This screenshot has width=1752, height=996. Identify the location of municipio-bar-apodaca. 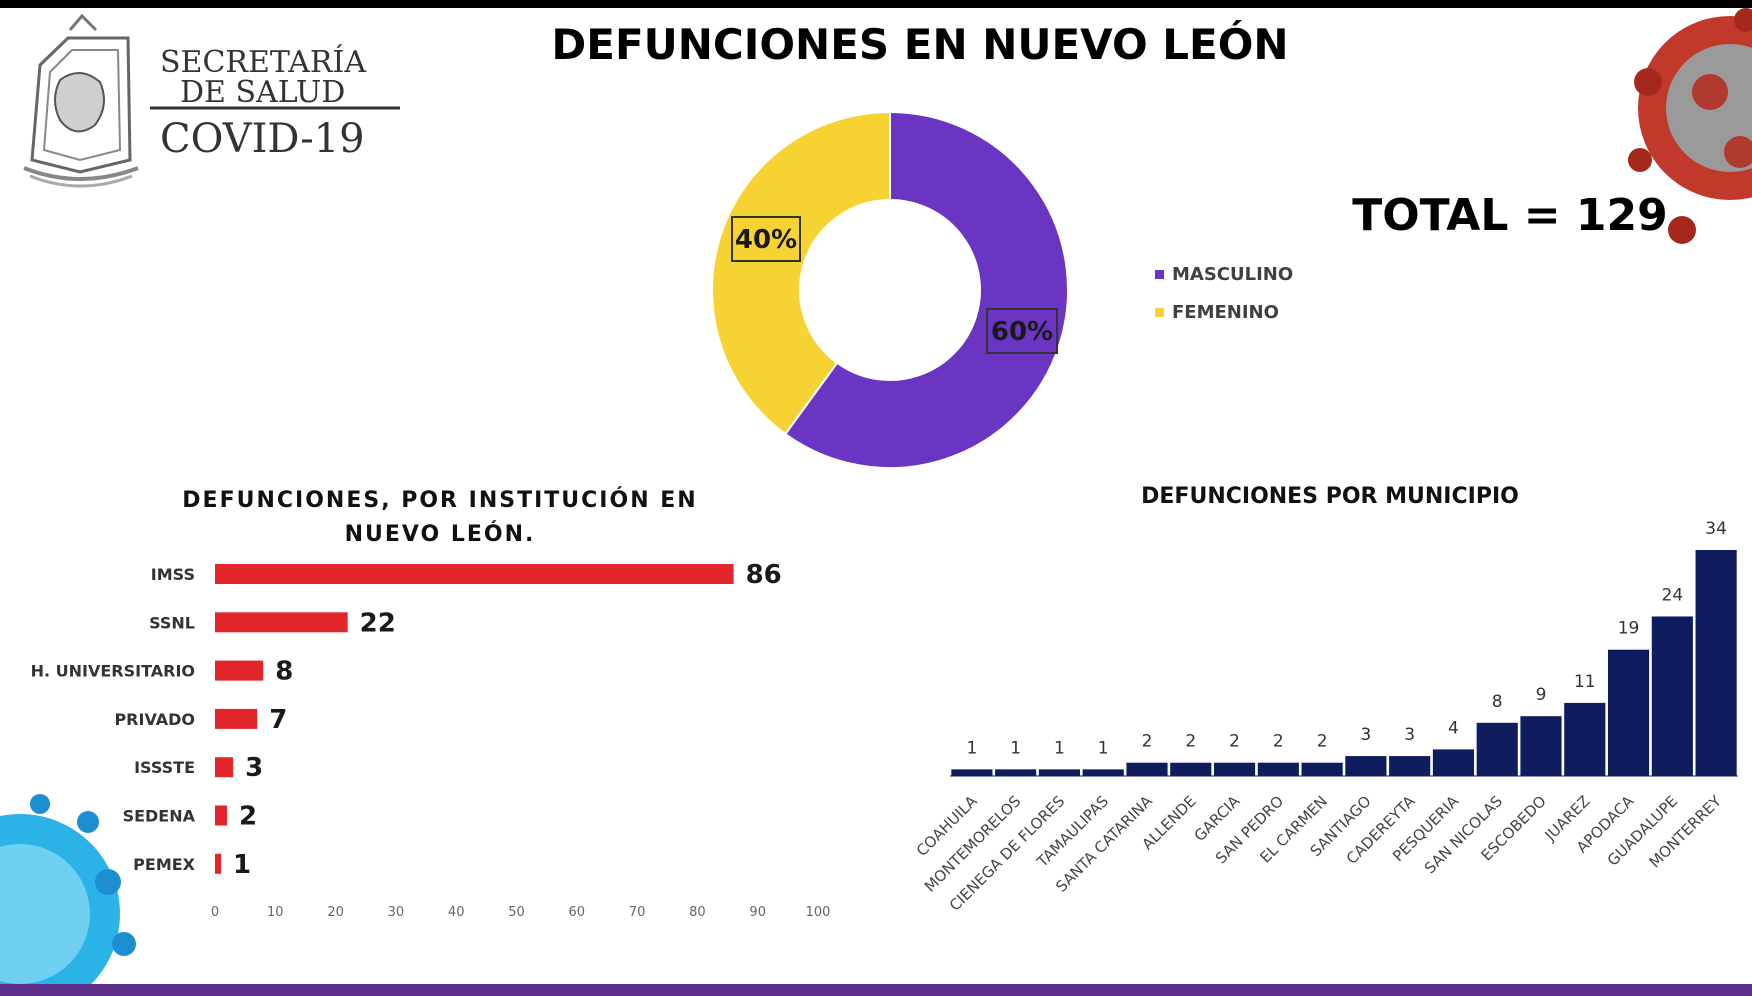
(1628, 712).